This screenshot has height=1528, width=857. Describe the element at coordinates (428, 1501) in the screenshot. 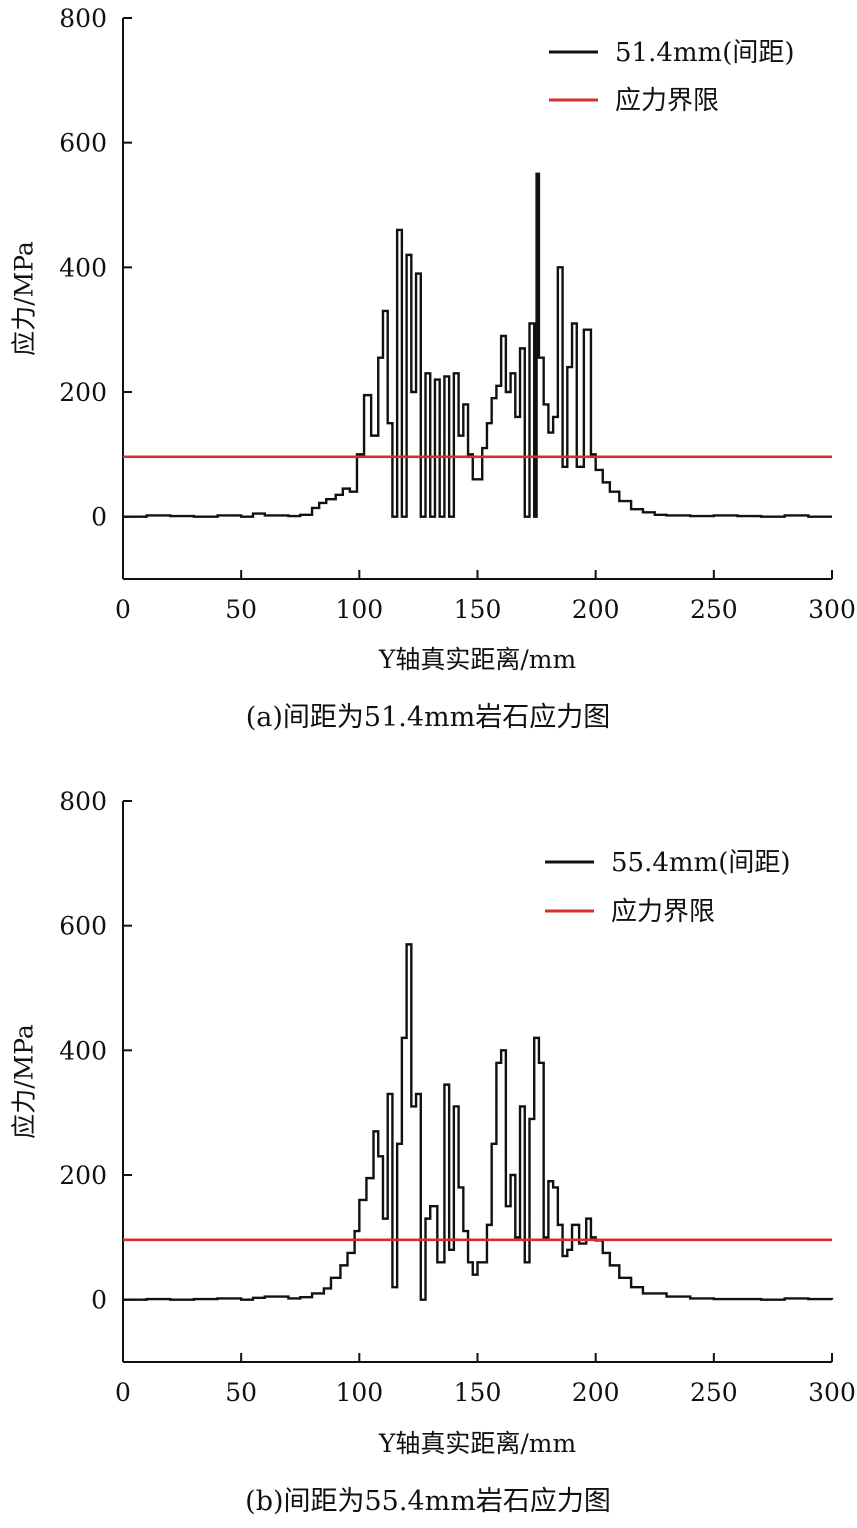

I see `figure-caption: (b)间距为55.4mm岩石应力图` at that location.